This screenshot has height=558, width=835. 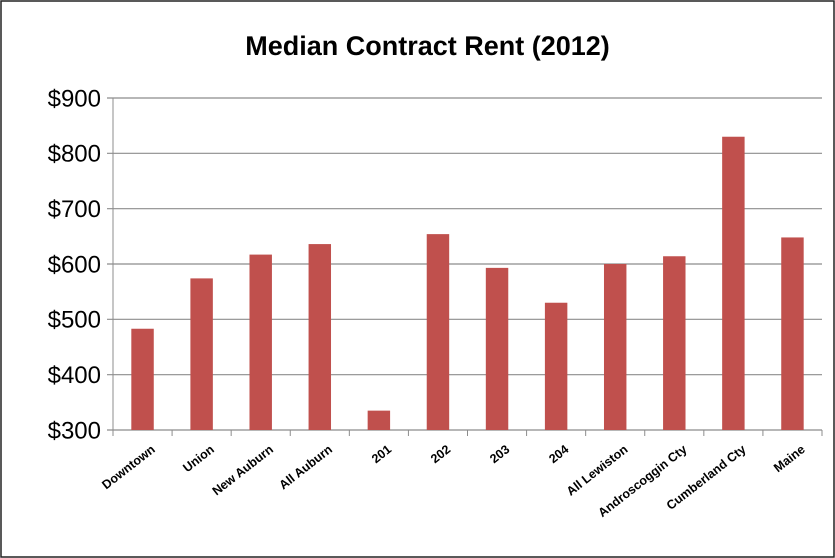 What do you see at coordinates (74, 98) in the screenshot?
I see `y-tick-label: $900` at bounding box center [74, 98].